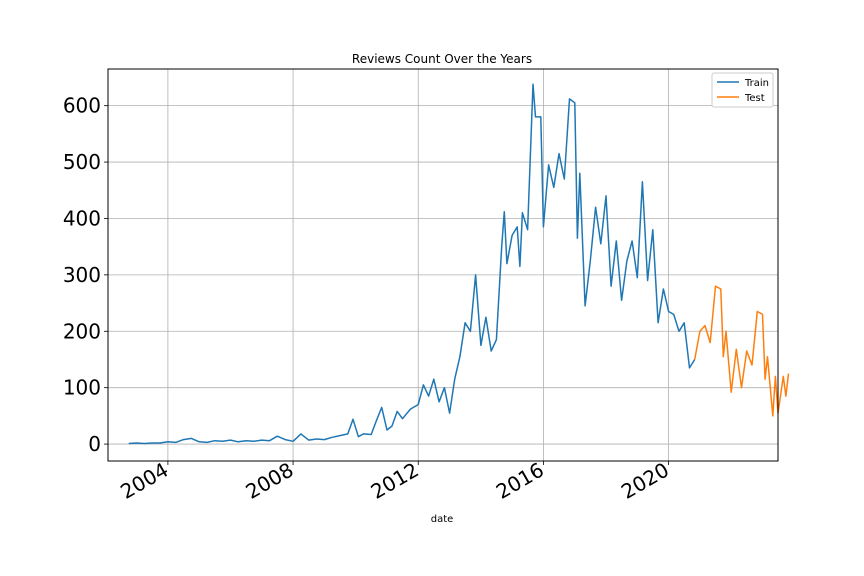 The height and width of the screenshot is (576, 864). What do you see at coordinates (82, 388) in the screenshot?
I see `y-tick-label: 100` at bounding box center [82, 388].